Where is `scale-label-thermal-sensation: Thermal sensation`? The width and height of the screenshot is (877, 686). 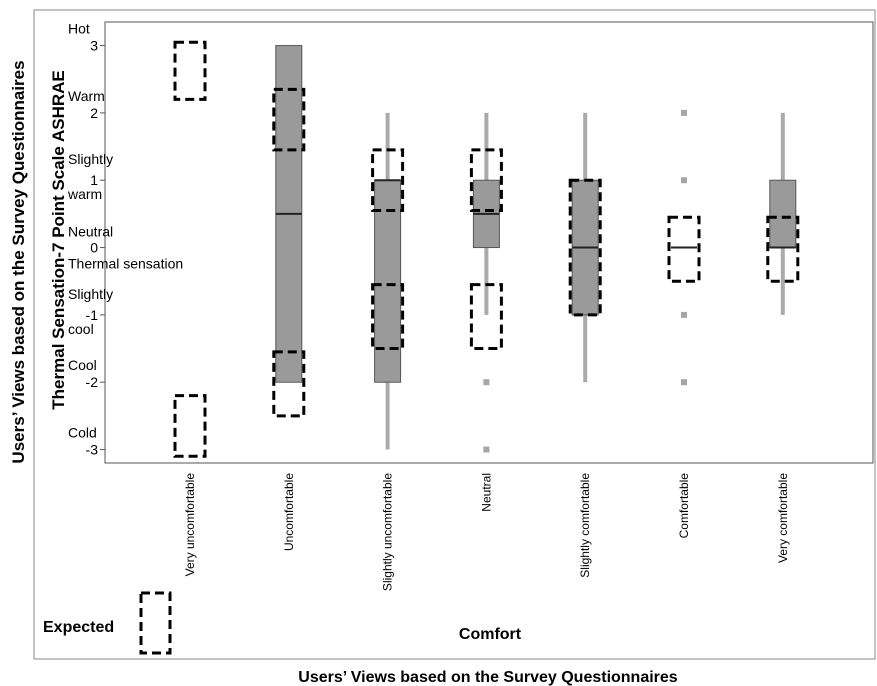
scale-label-thermal-sensation: Thermal sensation is located at coordinates (125, 264).